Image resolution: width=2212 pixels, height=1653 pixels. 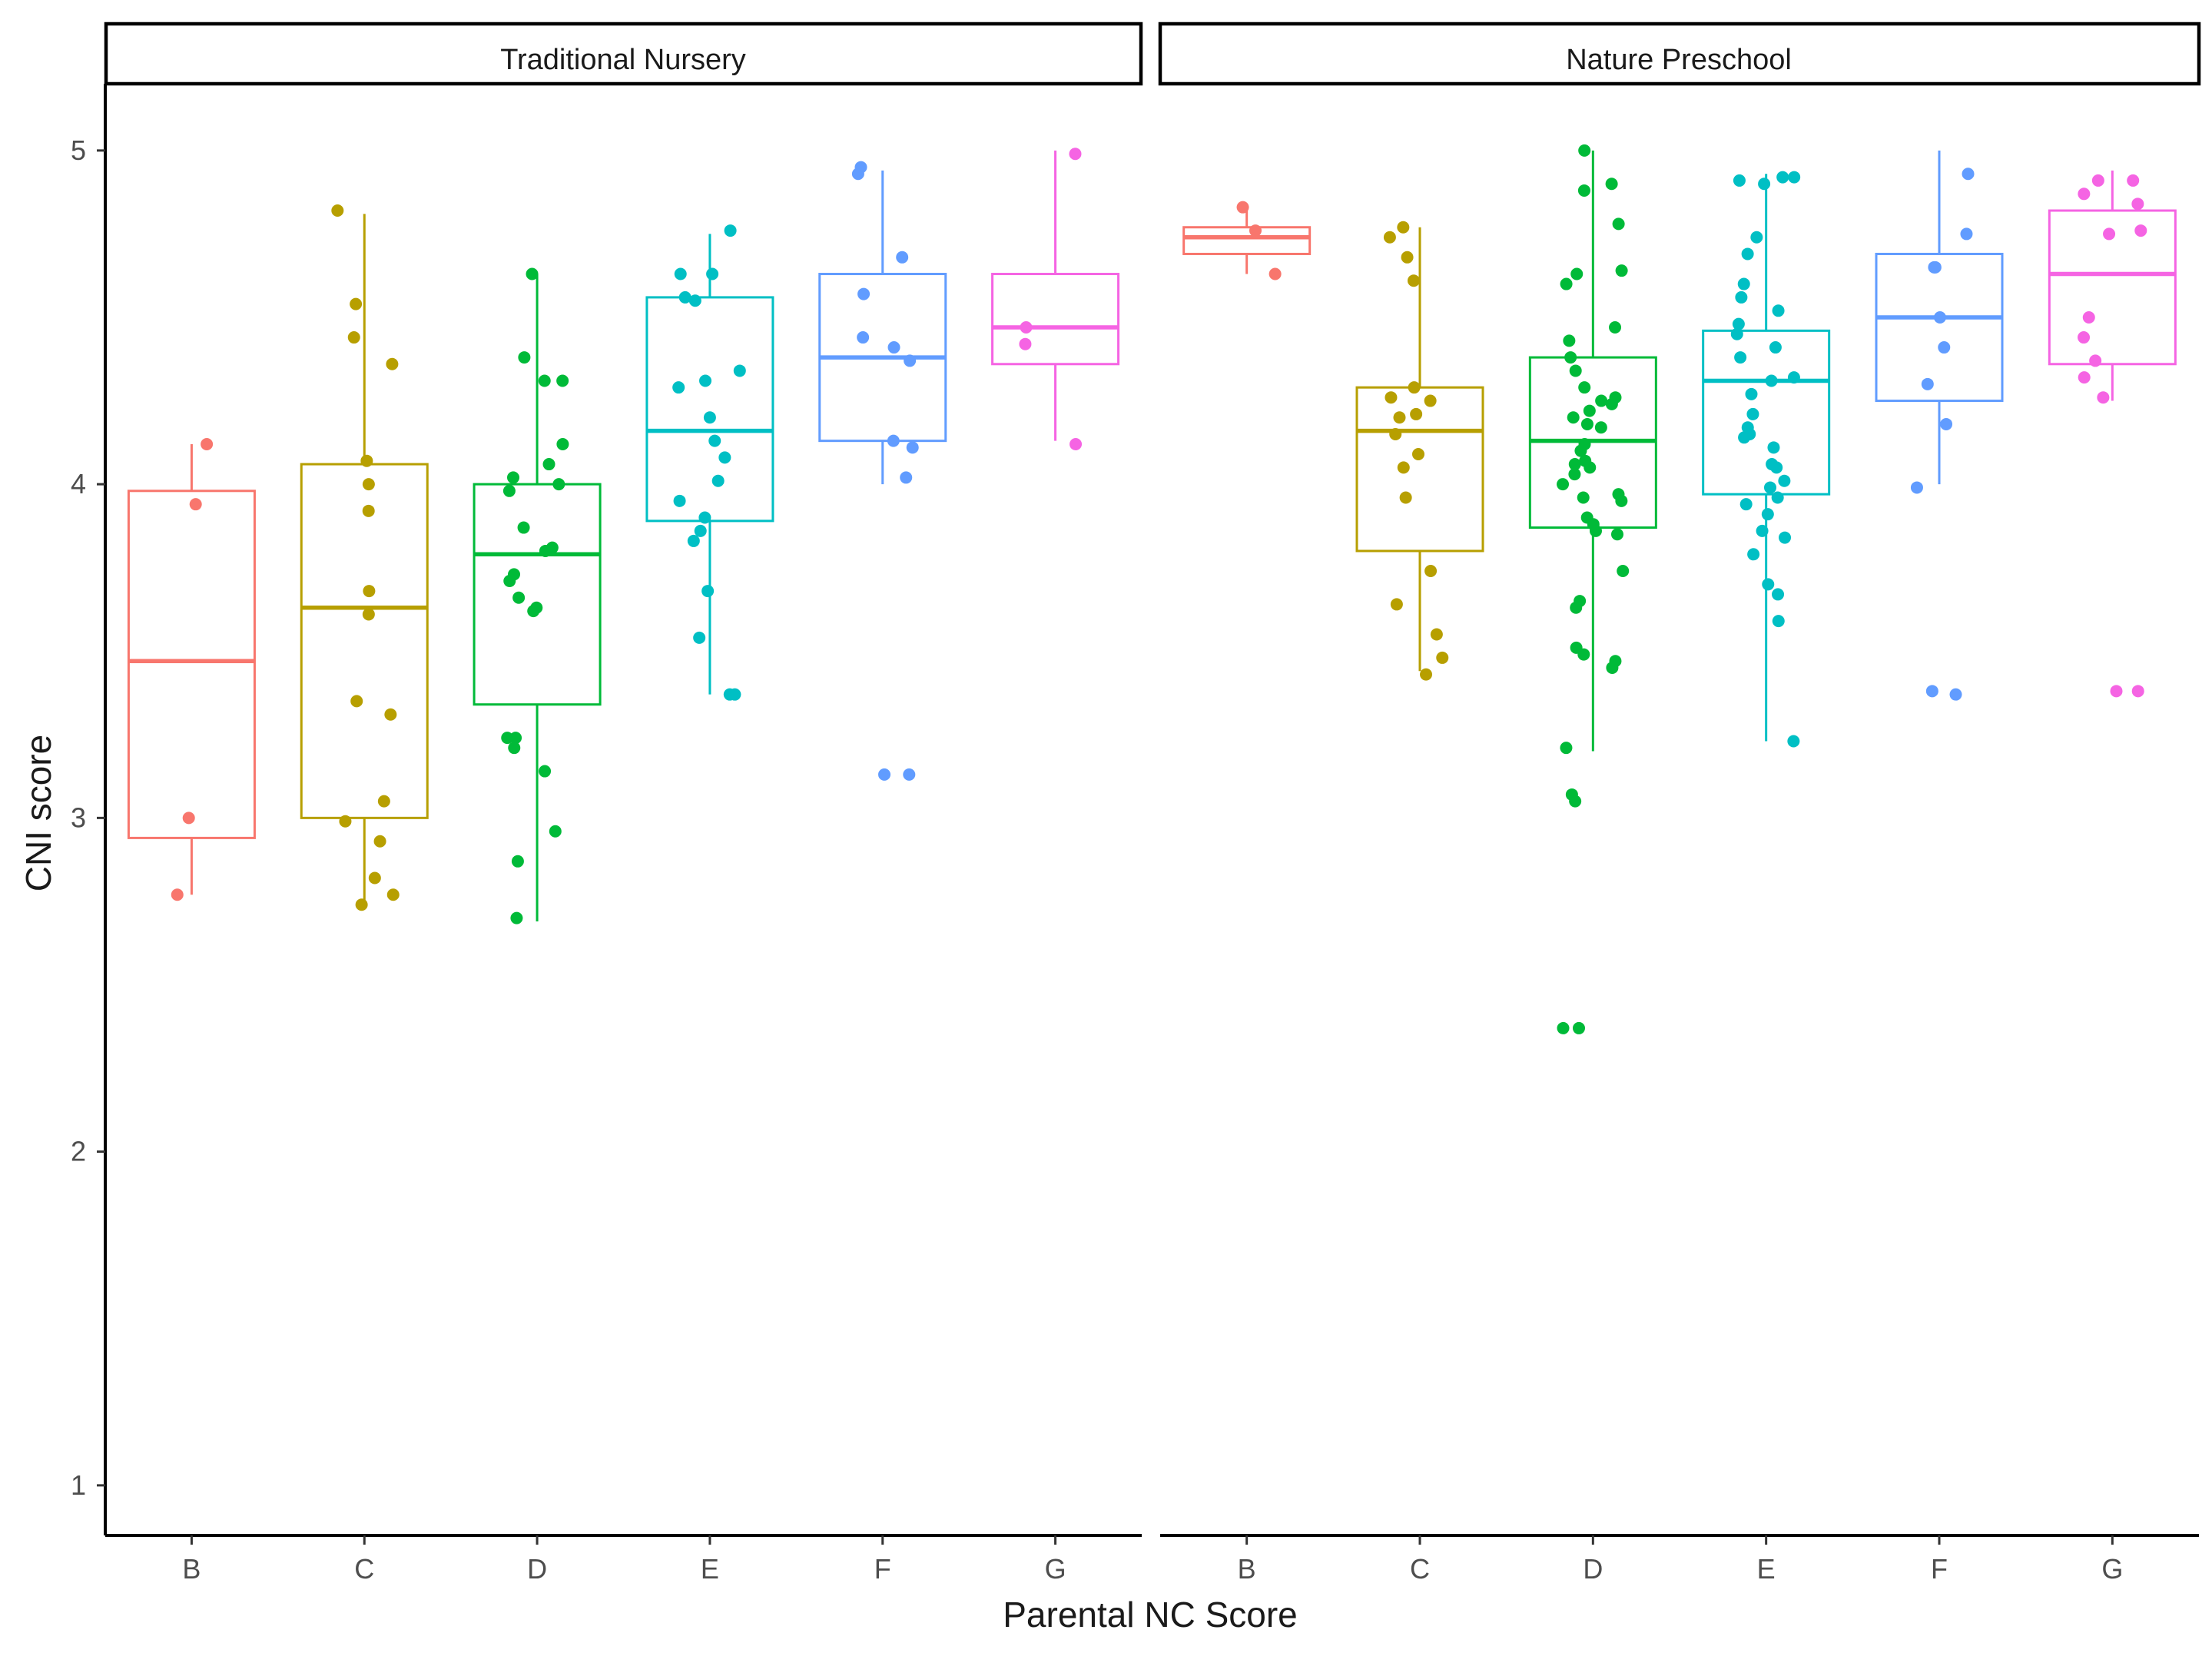 I want to click on y-tick-label-4: 4, so click(x=78, y=484).